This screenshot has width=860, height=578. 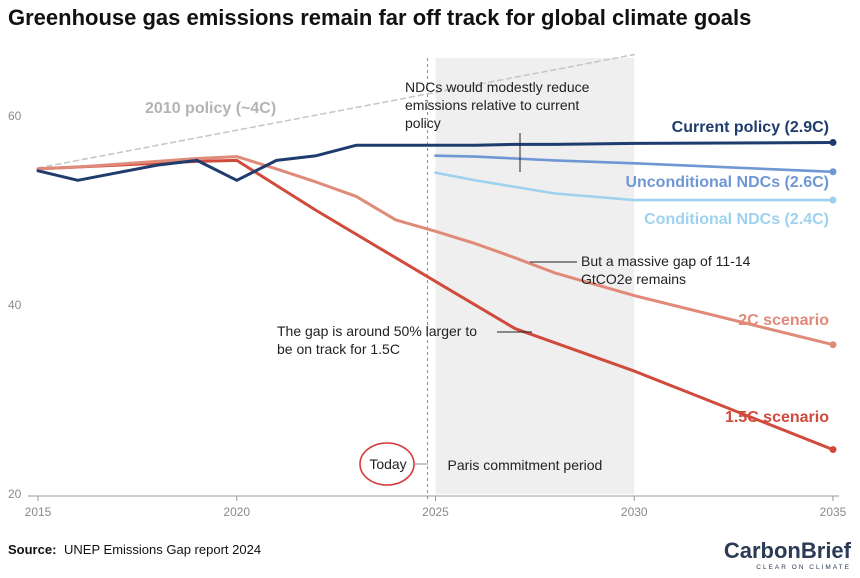 I want to click on annotation-1-line-1: GtCO2e remains, so click(x=633, y=279).